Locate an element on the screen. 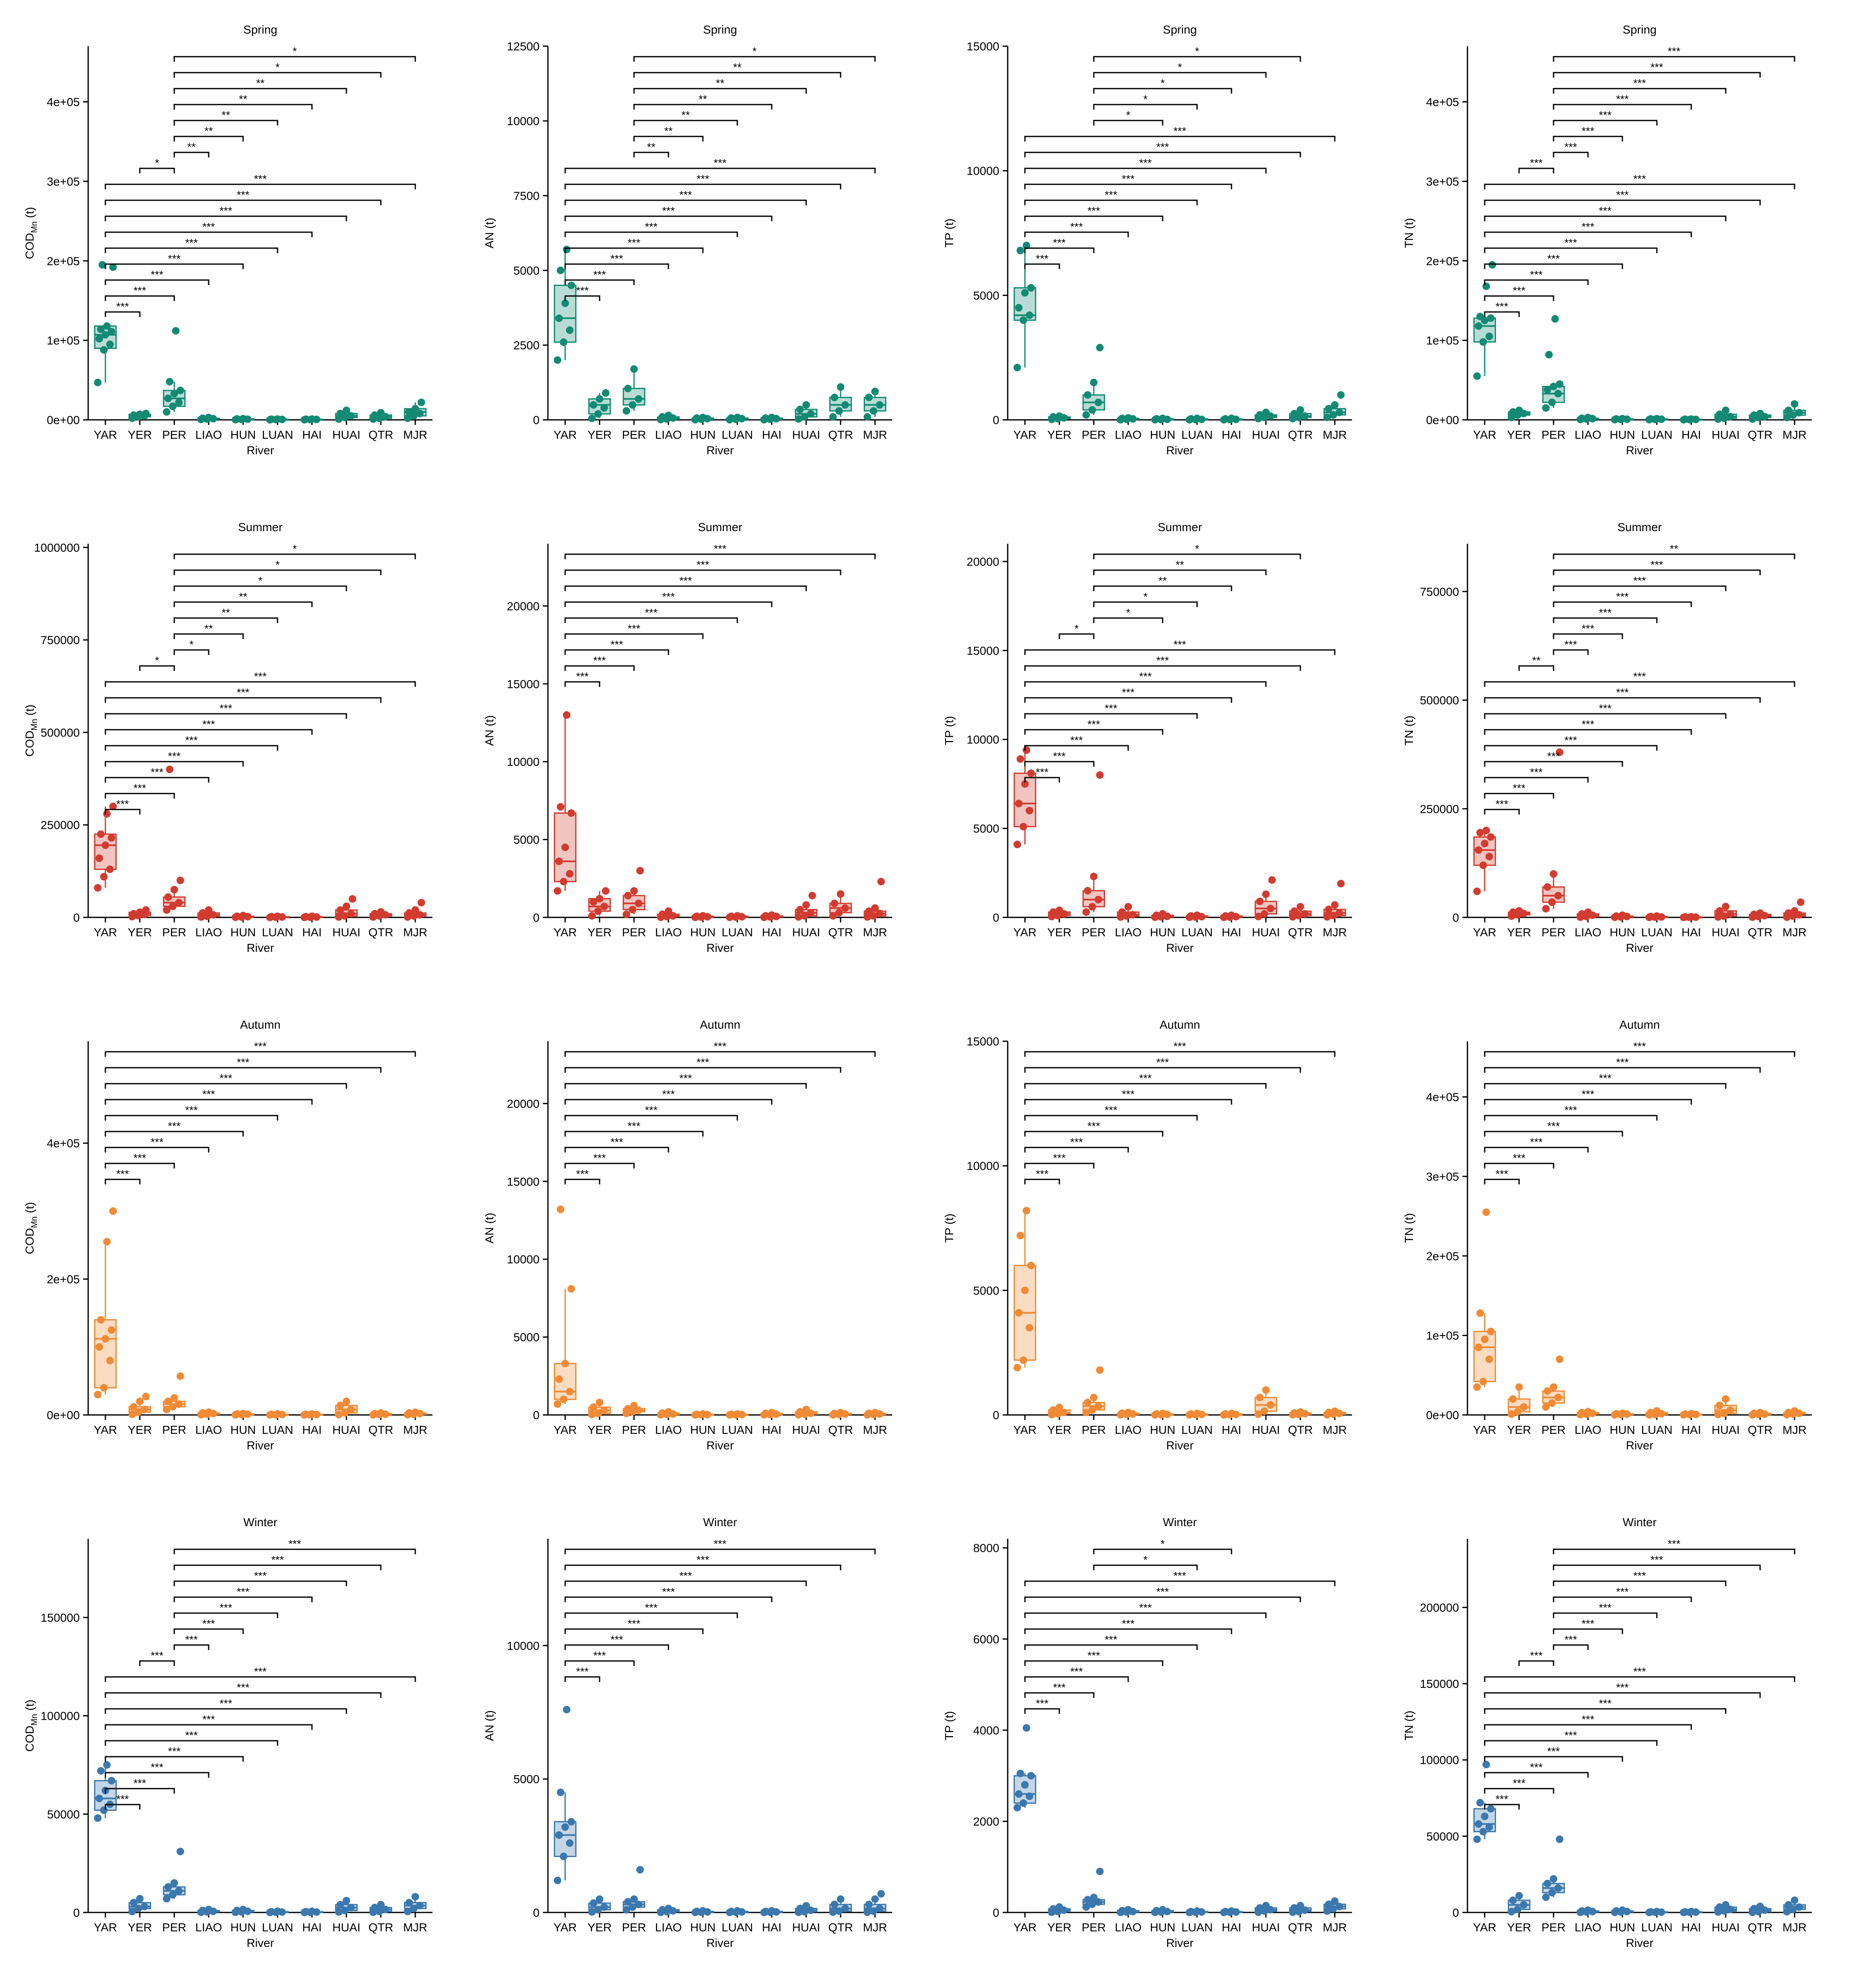 The width and height of the screenshot is (1876, 1983). box-yar is located at coordinates (565, 1795).